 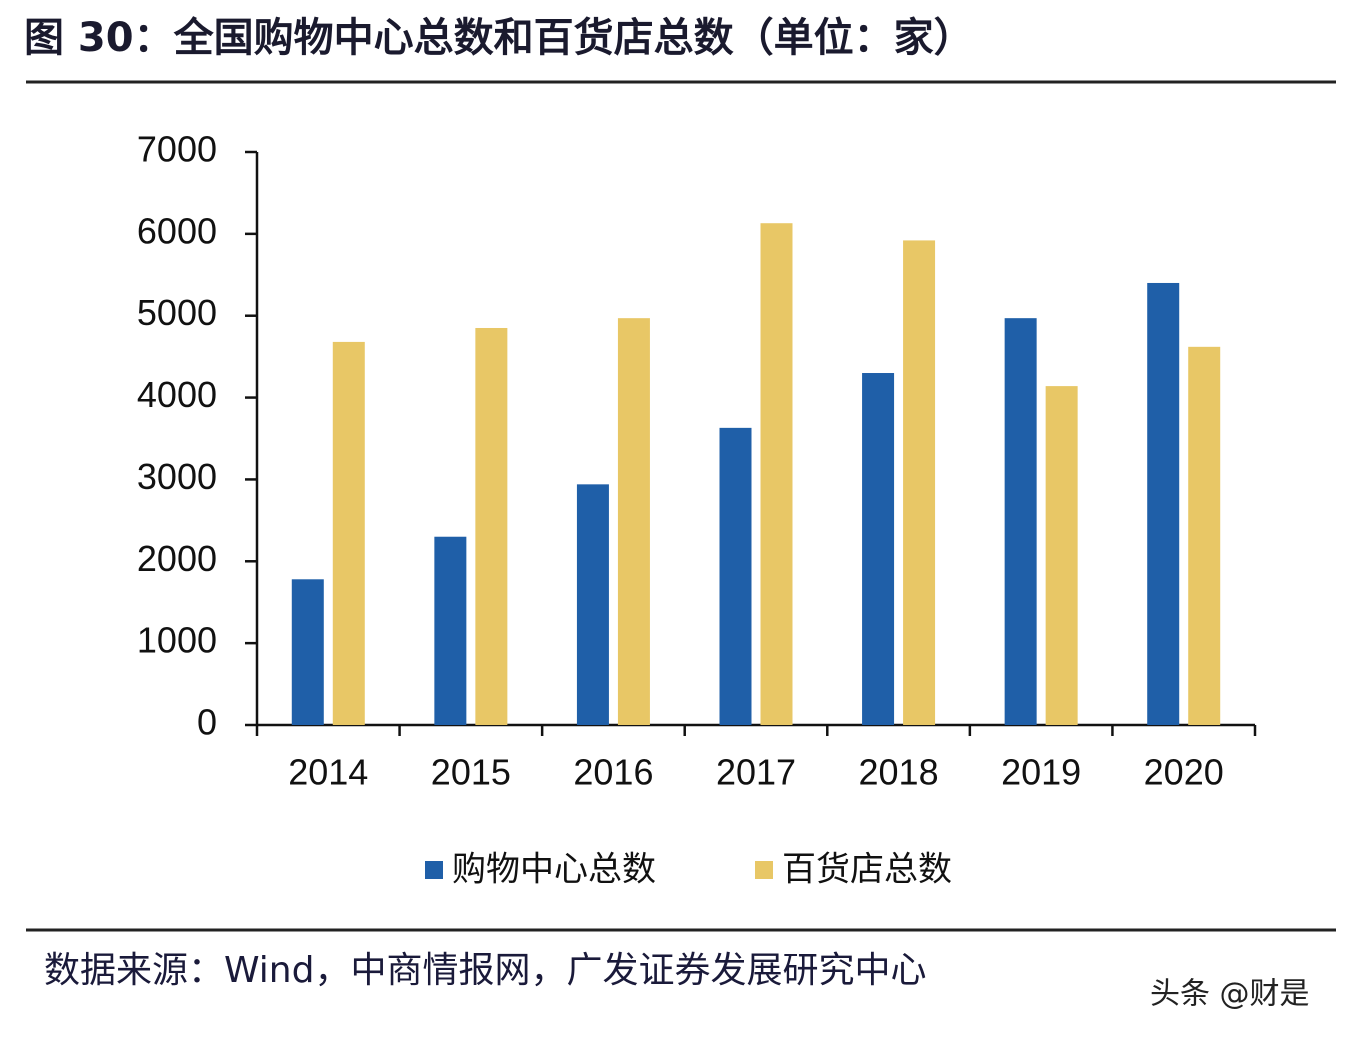 What do you see at coordinates (177, 558) in the screenshot?
I see `y-tick-label: 2000` at bounding box center [177, 558].